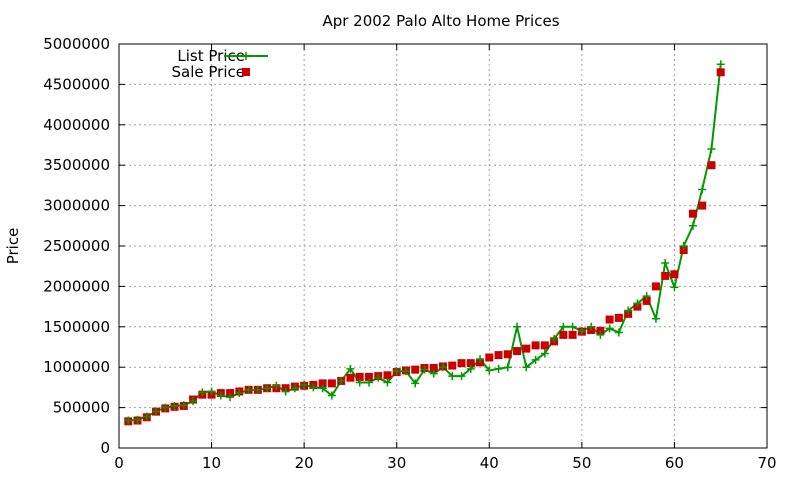  What do you see at coordinates (76, 125) in the screenshot?
I see `y-tick-label: 4000000` at bounding box center [76, 125].